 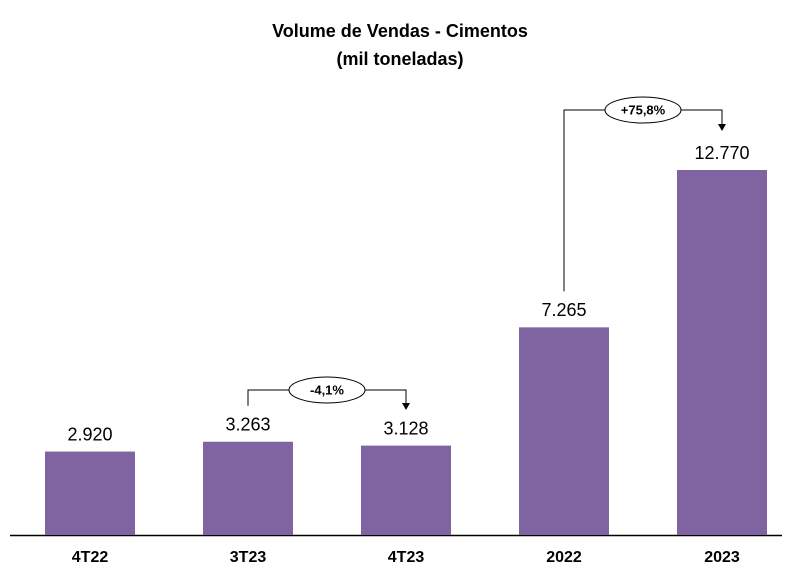 What do you see at coordinates (564, 557) in the screenshot?
I see `x-tick-label: 2022` at bounding box center [564, 557].